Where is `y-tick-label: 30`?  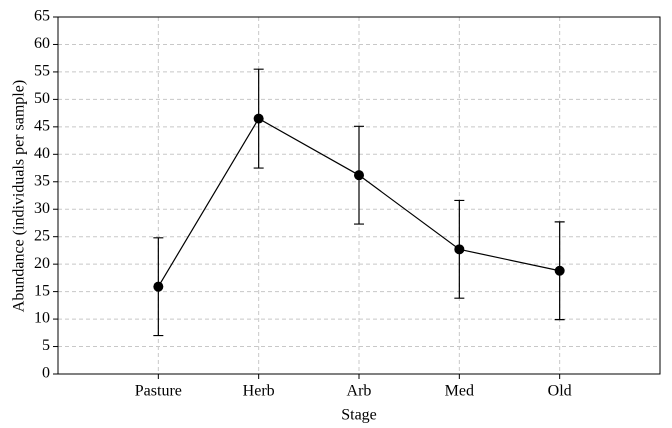 y-tick-label: 30 is located at coordinates (42, 208).